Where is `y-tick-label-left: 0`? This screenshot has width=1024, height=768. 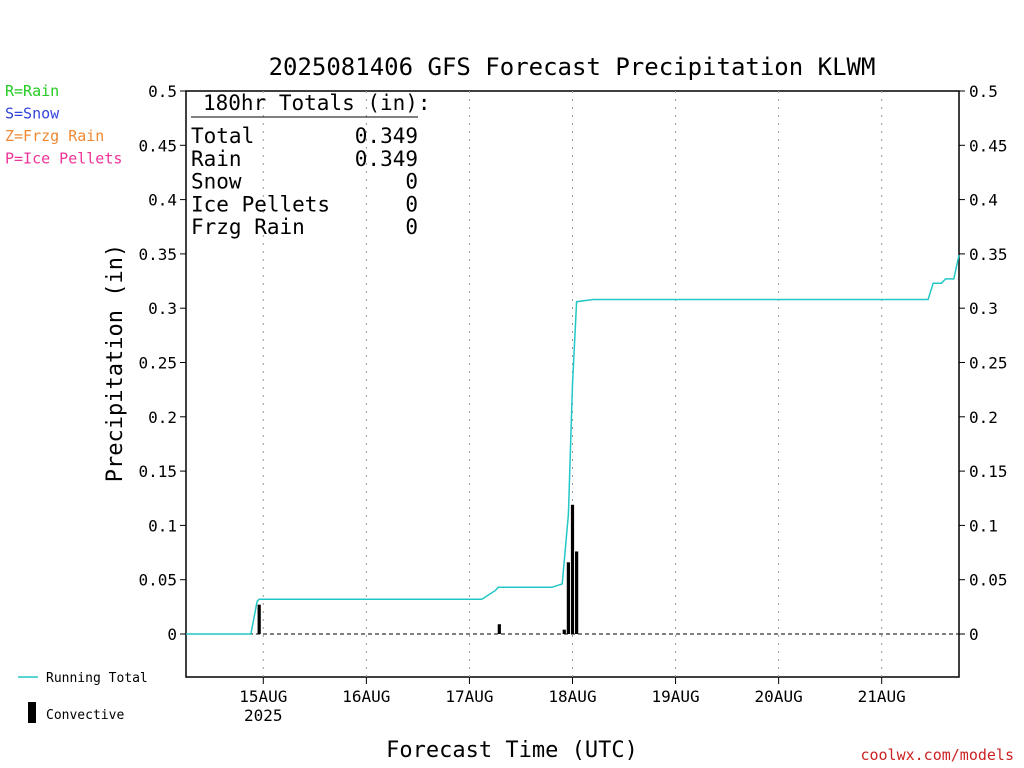 y-tick-label-left: 0 is located at coordinates (172, 634).